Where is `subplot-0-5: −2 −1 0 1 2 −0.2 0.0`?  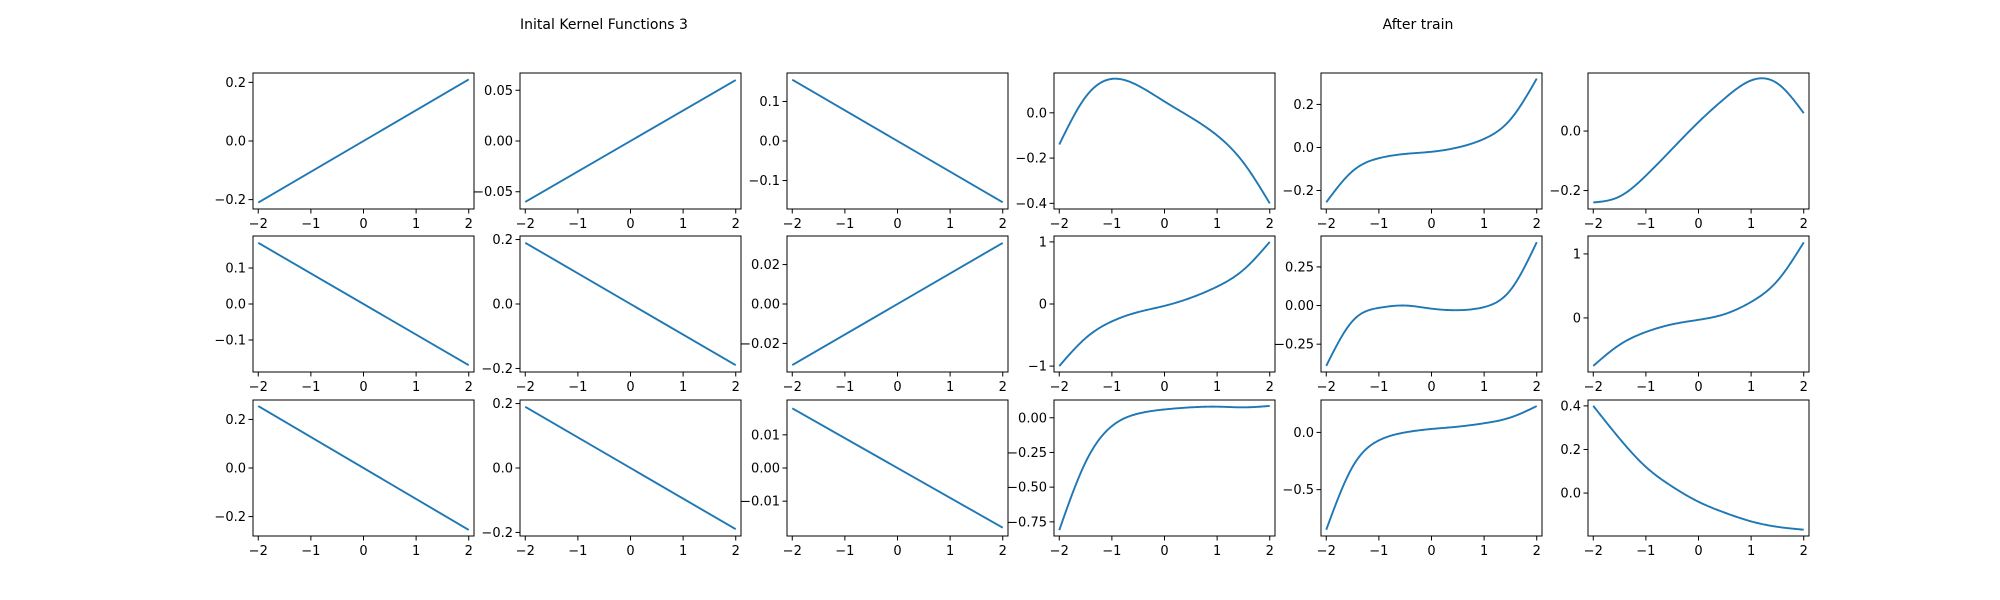
subplot-0-5: −2 −1 0 1 2 −0.2 0.0 is located at coordinates (1679, 152).